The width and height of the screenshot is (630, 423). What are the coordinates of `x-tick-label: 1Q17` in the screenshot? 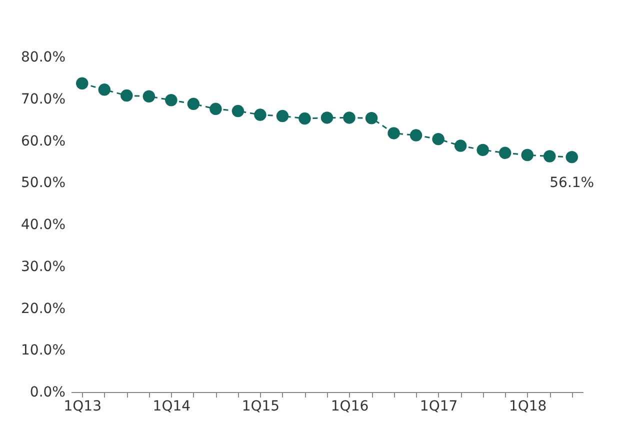 It's located at (439, 406).